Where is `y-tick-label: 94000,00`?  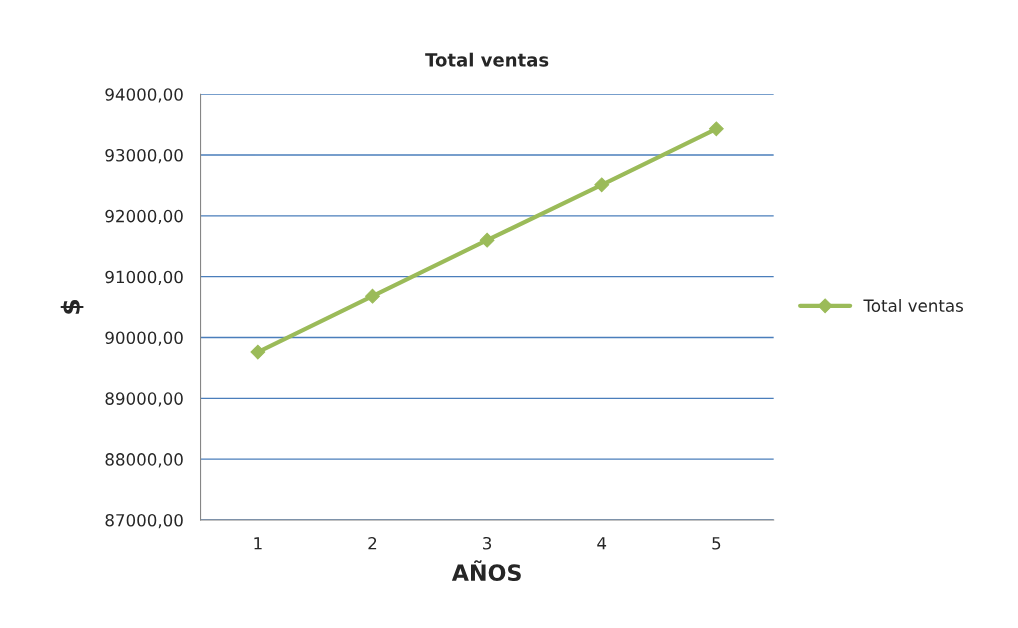
y-tick-label: 94000,00 is located at coordinates (144, 95).